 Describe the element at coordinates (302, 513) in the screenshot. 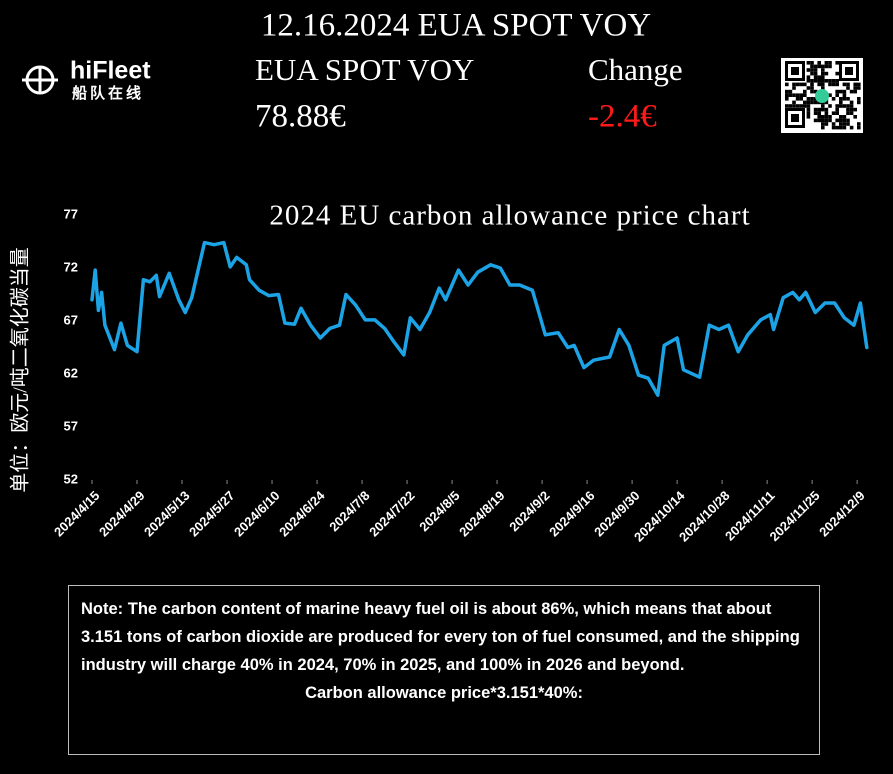

I see `x-tick-label: 2024/6/24` at that location.